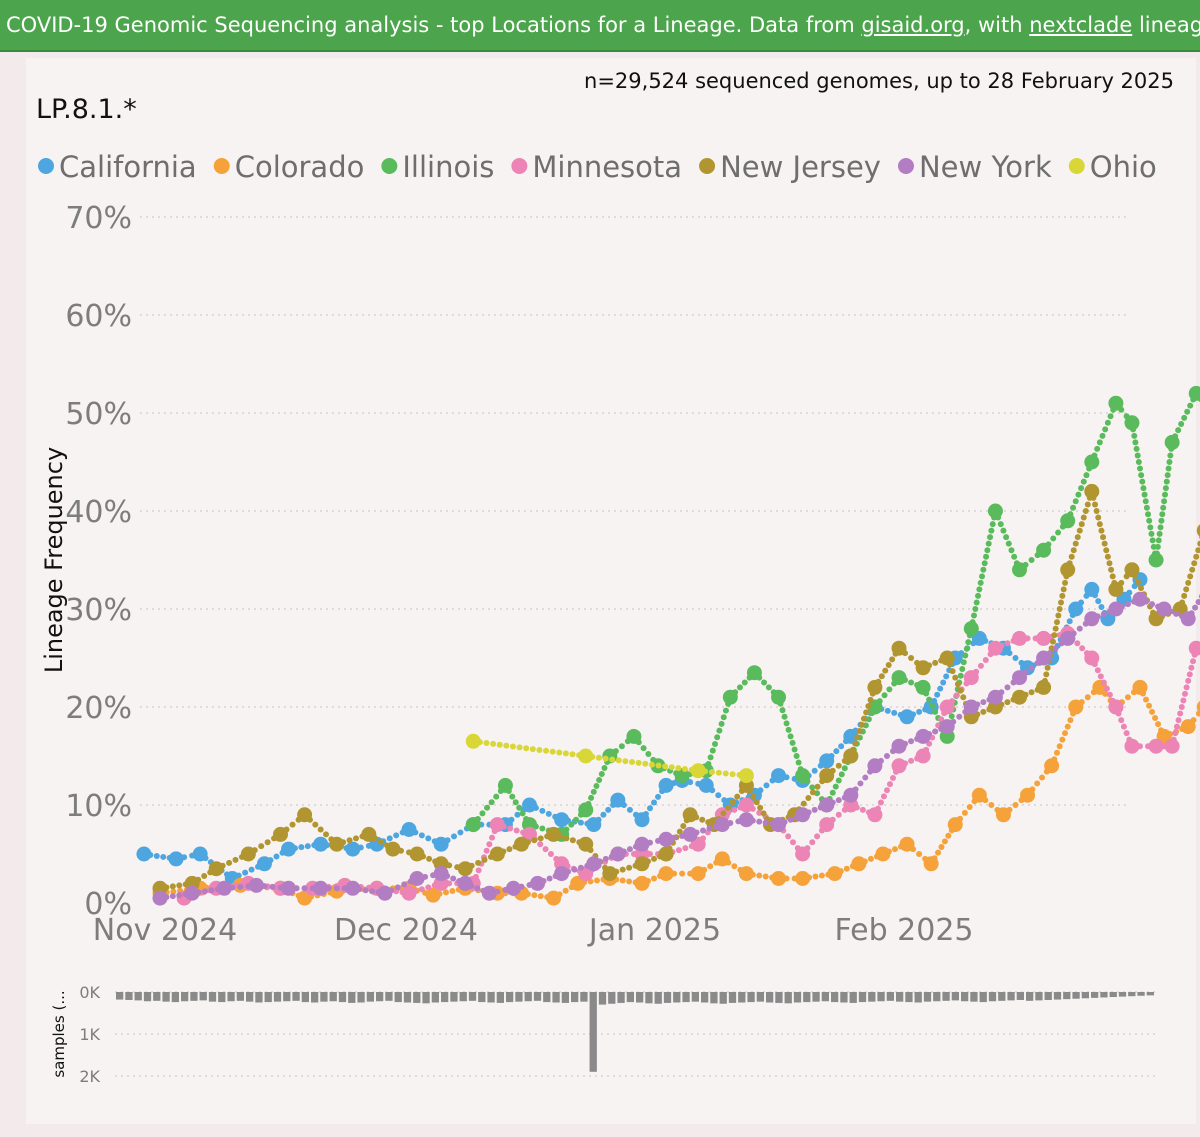 This screenshot has width=1200, height=1137. I want to click on gisaid-link: gisaid.org, so click(913, 25).